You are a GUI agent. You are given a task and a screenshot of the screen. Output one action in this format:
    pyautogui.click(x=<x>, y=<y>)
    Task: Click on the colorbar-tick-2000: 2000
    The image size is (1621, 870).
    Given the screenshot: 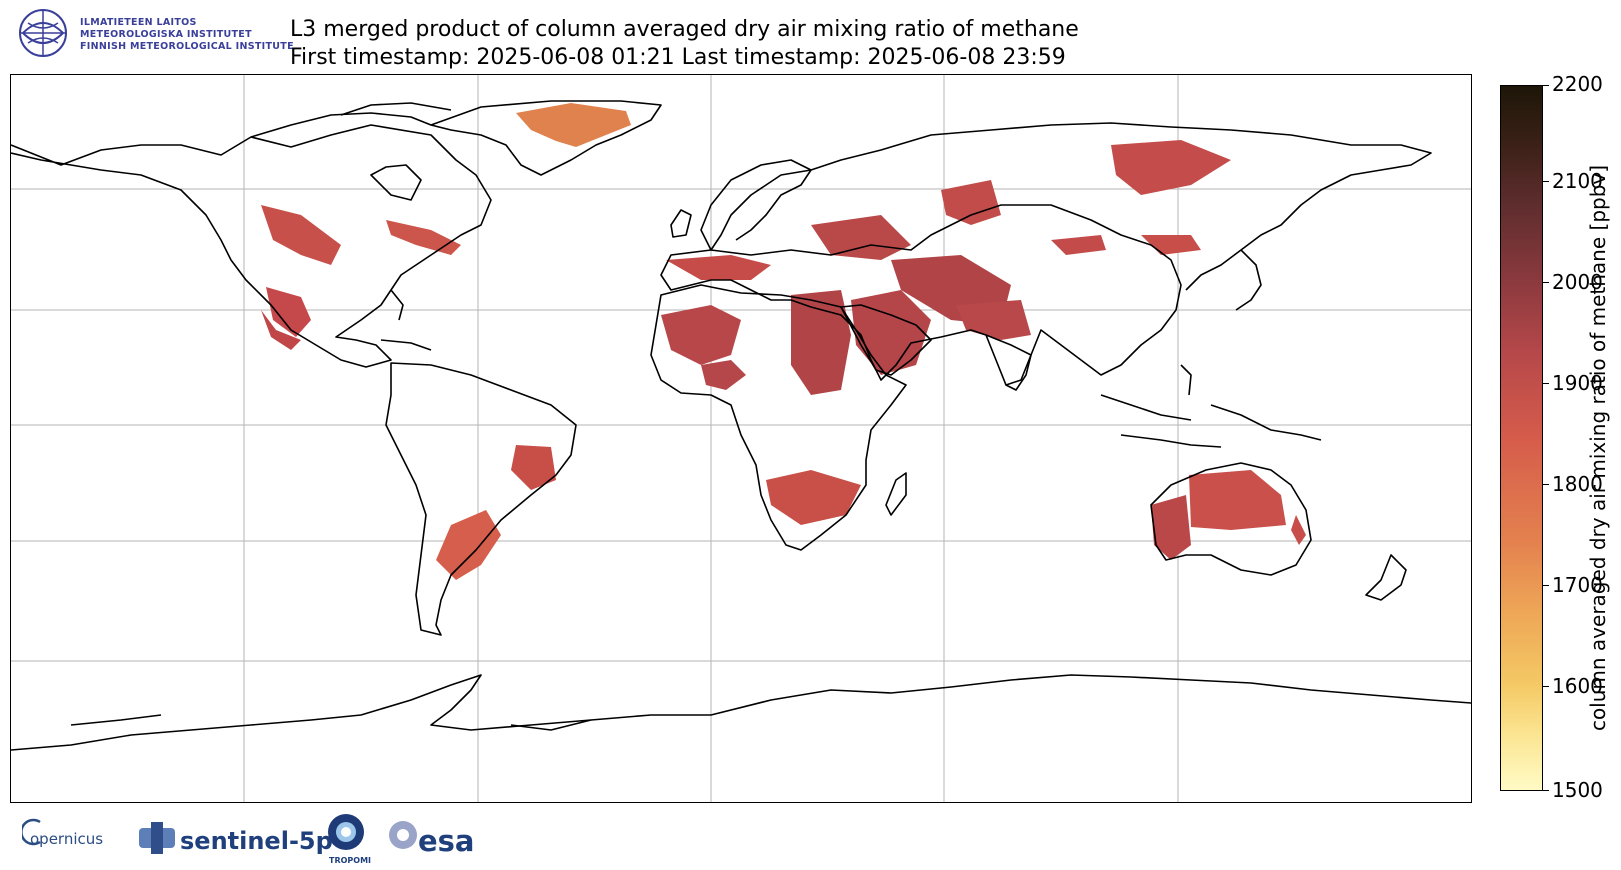 What is the action you would take?
    pyautogui.click(x=1577, y=282)
    